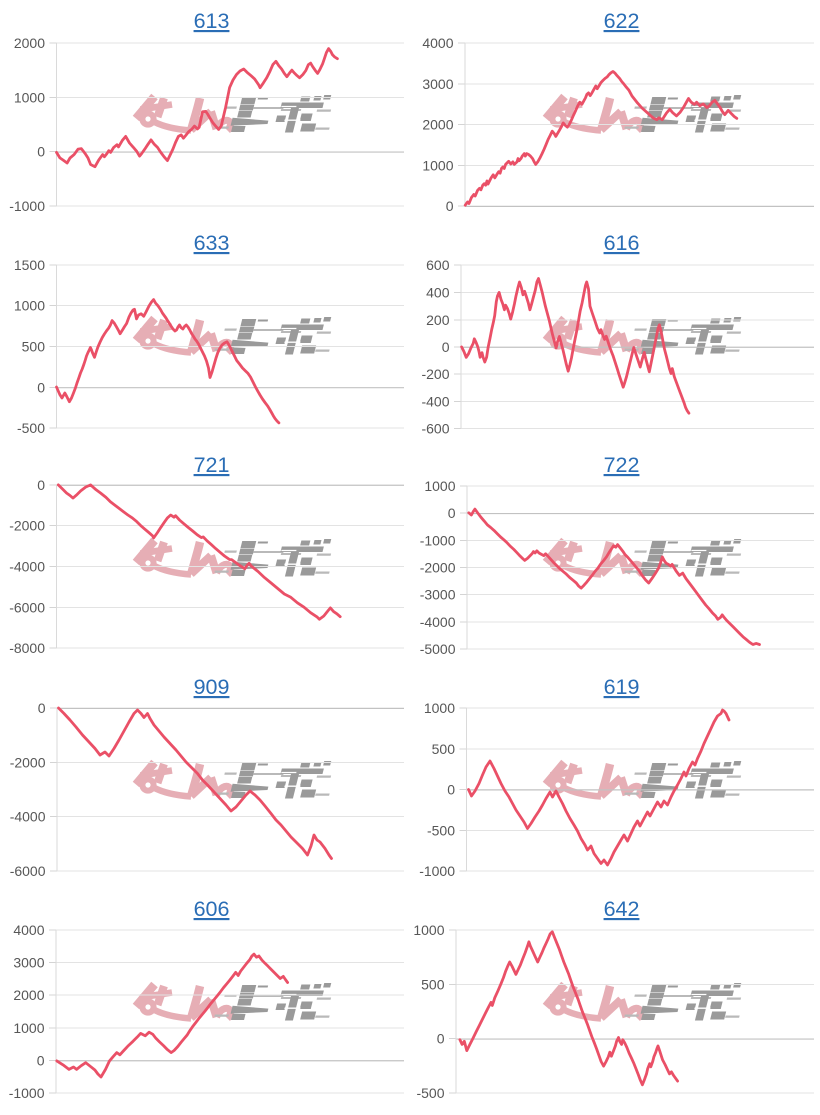 The height and width of the screenshot is (1115, 820). I want to click on svg-text: -5000, so click(438, 649).